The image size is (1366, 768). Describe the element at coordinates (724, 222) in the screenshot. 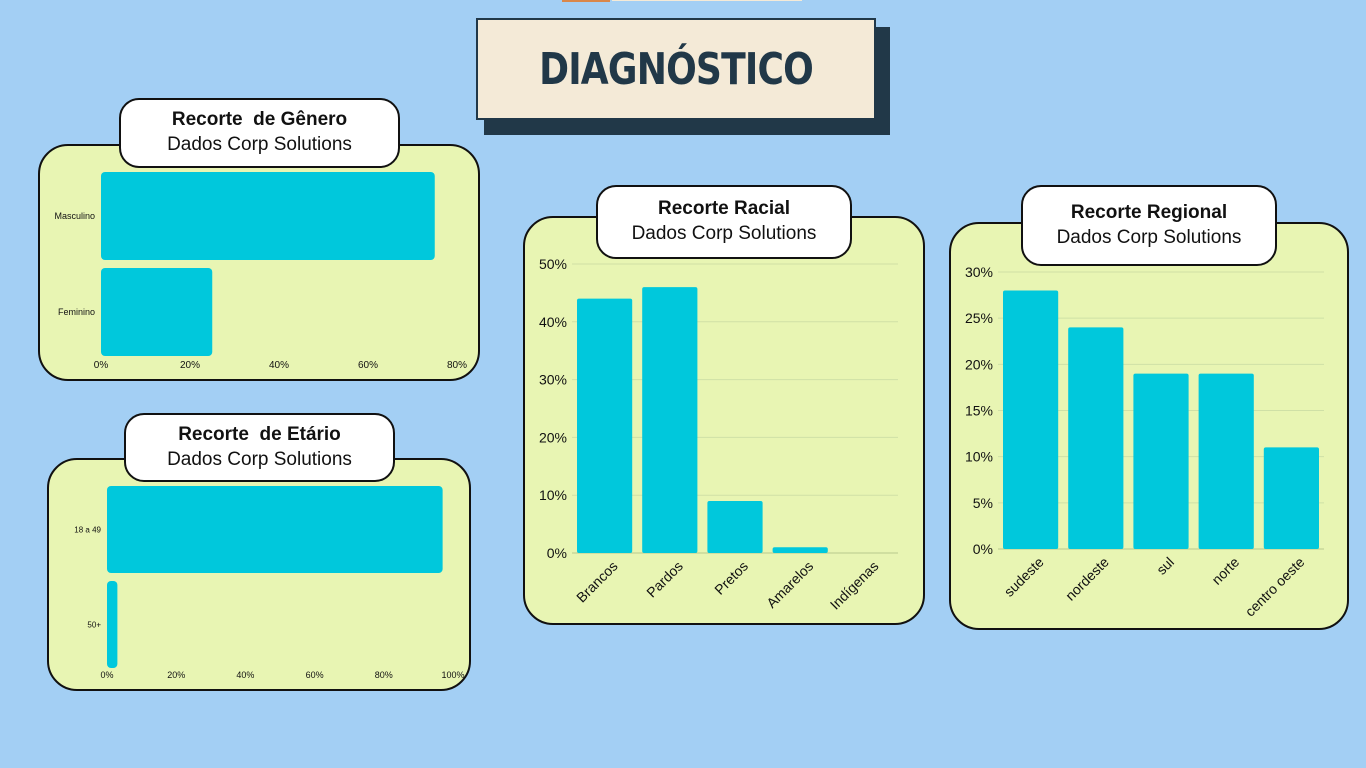

I see `racial-label-box: Recorte Racial Dados Corp Solutions` at that location.